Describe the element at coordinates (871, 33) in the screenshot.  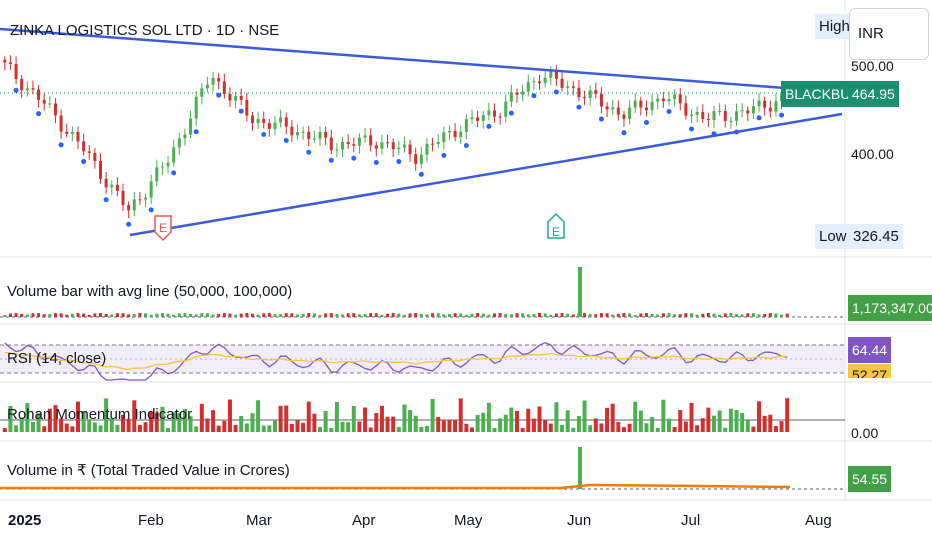
I see `currency-label: INR` at that location.